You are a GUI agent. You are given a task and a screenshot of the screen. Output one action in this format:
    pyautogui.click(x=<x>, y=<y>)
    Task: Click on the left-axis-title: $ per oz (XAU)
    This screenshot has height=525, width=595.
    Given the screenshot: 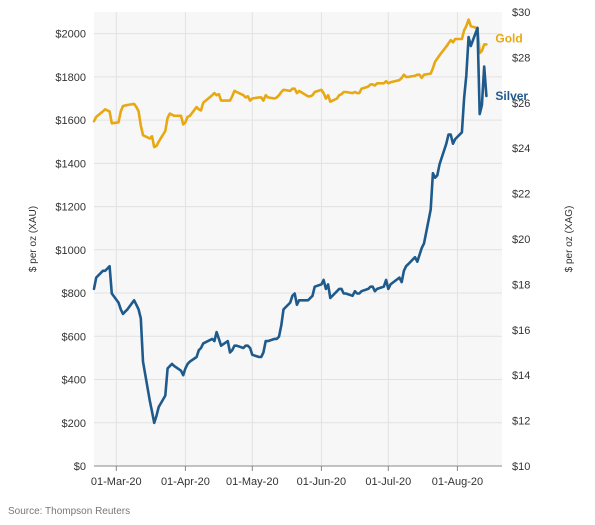 What is the action you would take?
    pyautogui.click(x=33, y=239)
    